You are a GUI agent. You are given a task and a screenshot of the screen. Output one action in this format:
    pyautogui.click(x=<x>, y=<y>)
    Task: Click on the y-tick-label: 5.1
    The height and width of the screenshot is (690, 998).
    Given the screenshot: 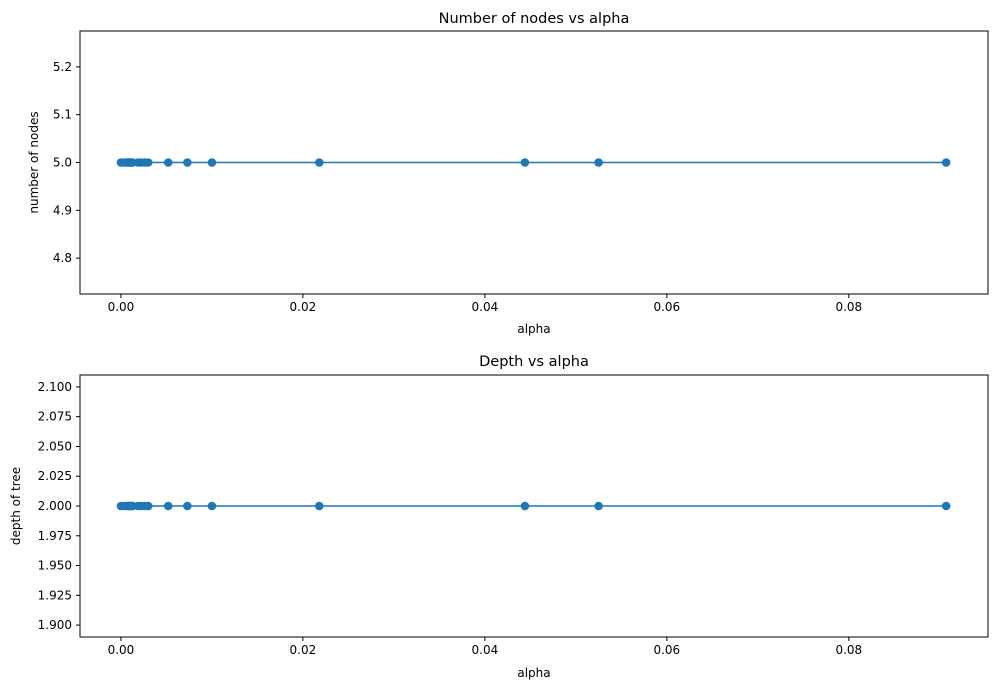 What is the action you would take?
    pyautogui.click(x=62, y=115)
    